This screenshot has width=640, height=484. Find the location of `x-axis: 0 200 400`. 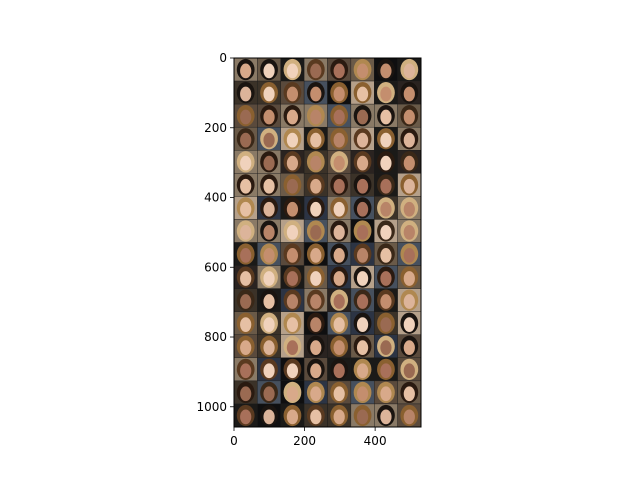

x-axis: 0 200 400 is located at coordinates (308, 437).